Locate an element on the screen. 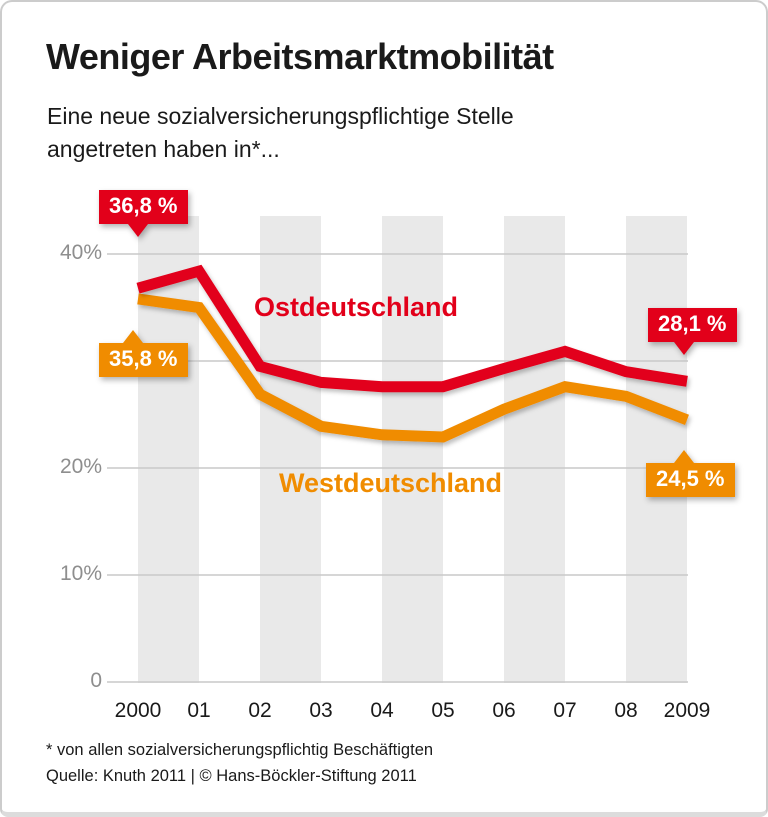 The height and width of the screenshot is (817, 768). line-westdeutschland is located at coordinates (413, 368).